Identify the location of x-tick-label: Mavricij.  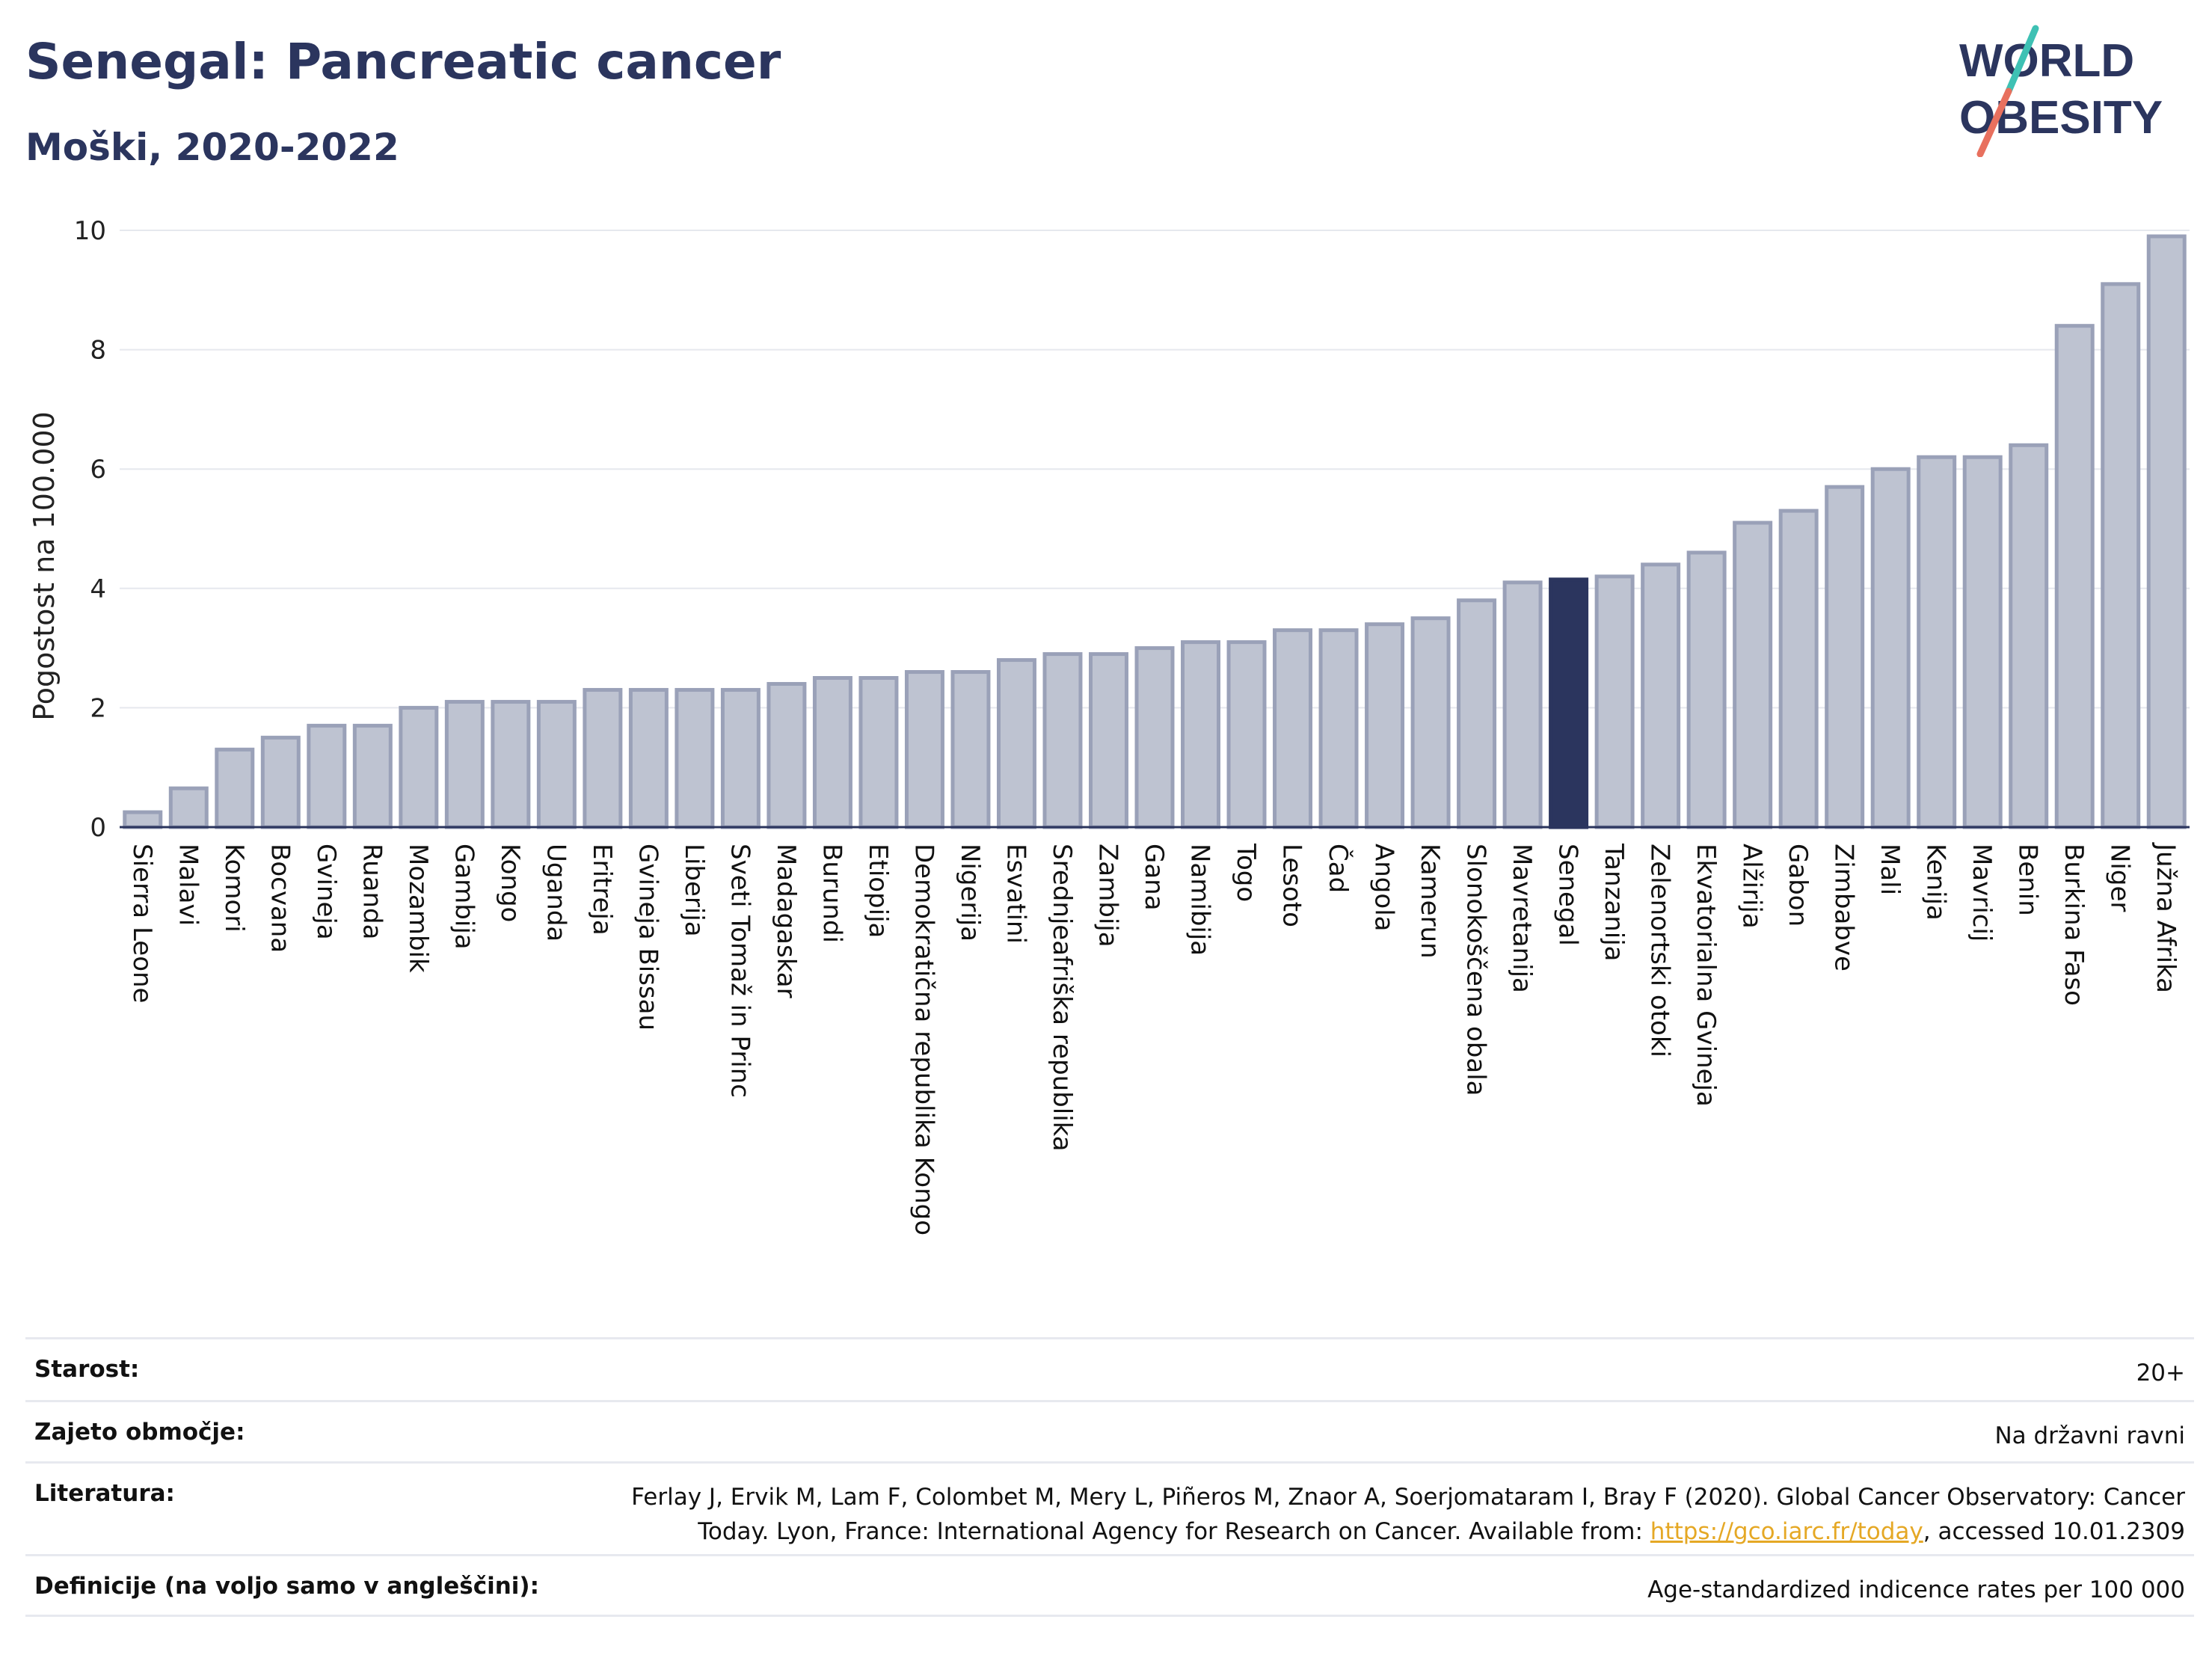
(1982, 893).